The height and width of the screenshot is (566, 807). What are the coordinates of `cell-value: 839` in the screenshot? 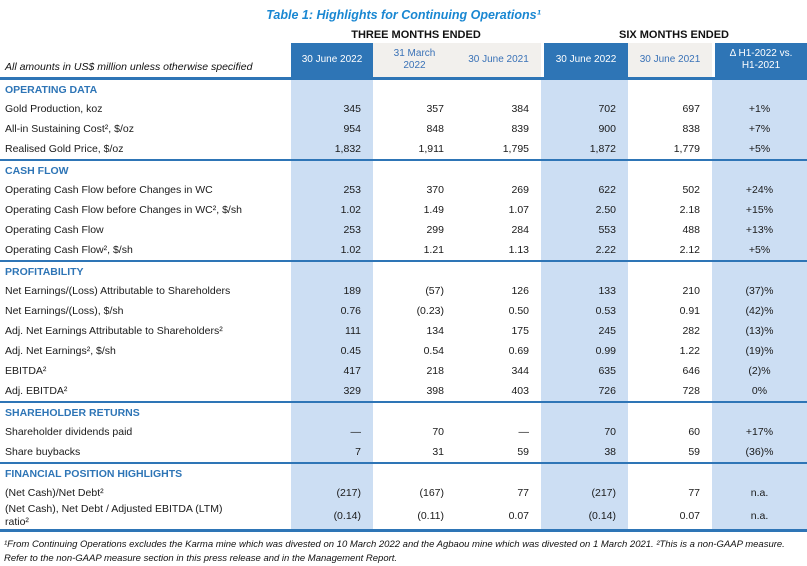 It's located at (520, 129).